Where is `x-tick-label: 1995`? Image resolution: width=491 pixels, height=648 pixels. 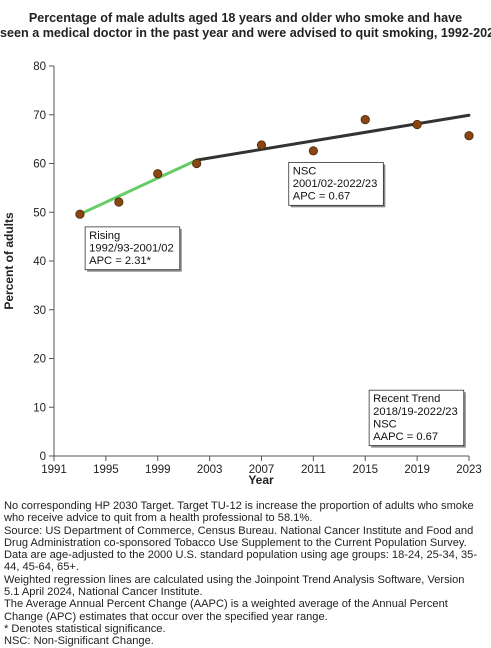
x-tick-label: 1995 is located at coordinates (106, 470).